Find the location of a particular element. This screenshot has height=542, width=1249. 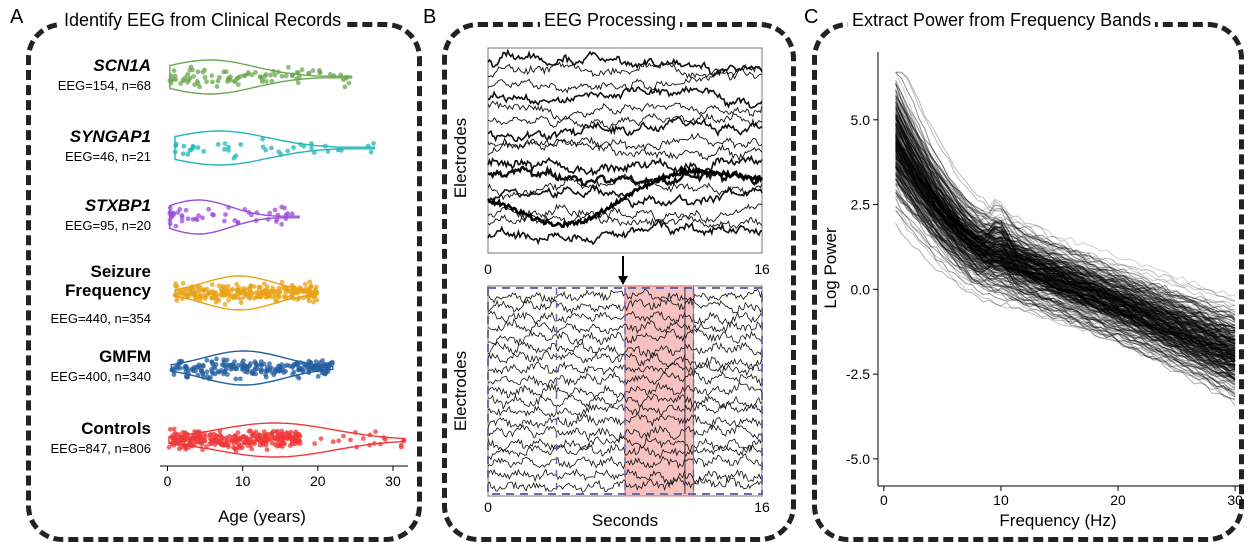

violin-outline is located at coordinates (274, 148).